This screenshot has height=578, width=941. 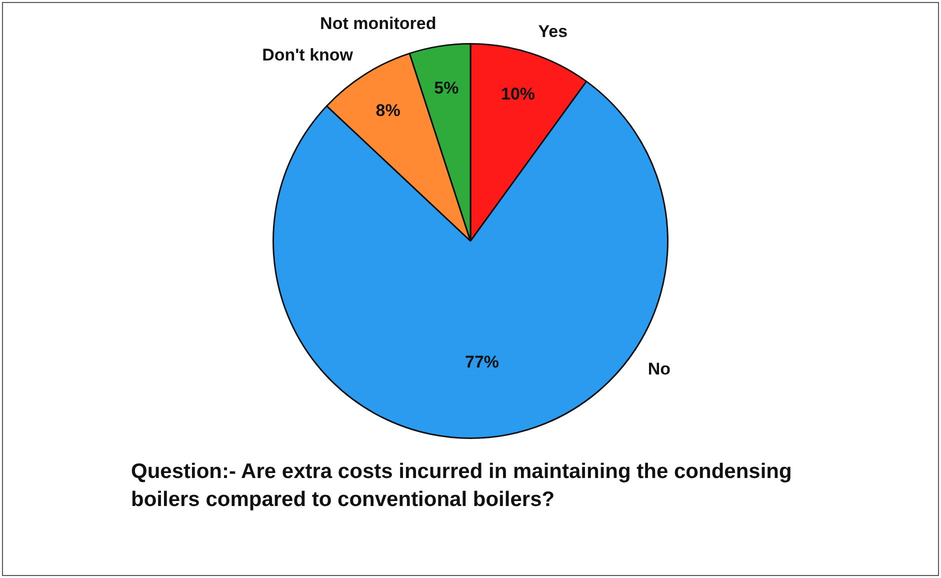 I want to click on slice-label: No, so click(x=659, y=369).